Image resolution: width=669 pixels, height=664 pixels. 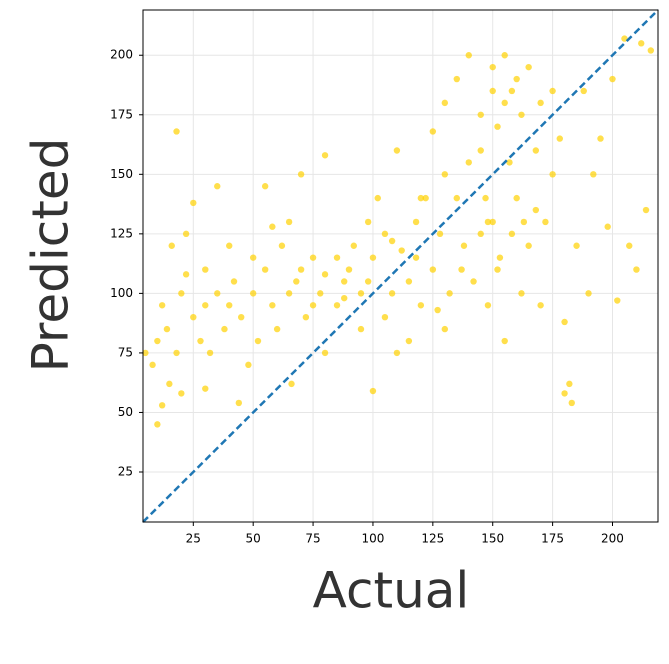 What do you see at coordinates (121, 114) in the screenshot?
I see `y-tick-label: 175` at bounding box center [121, 114].